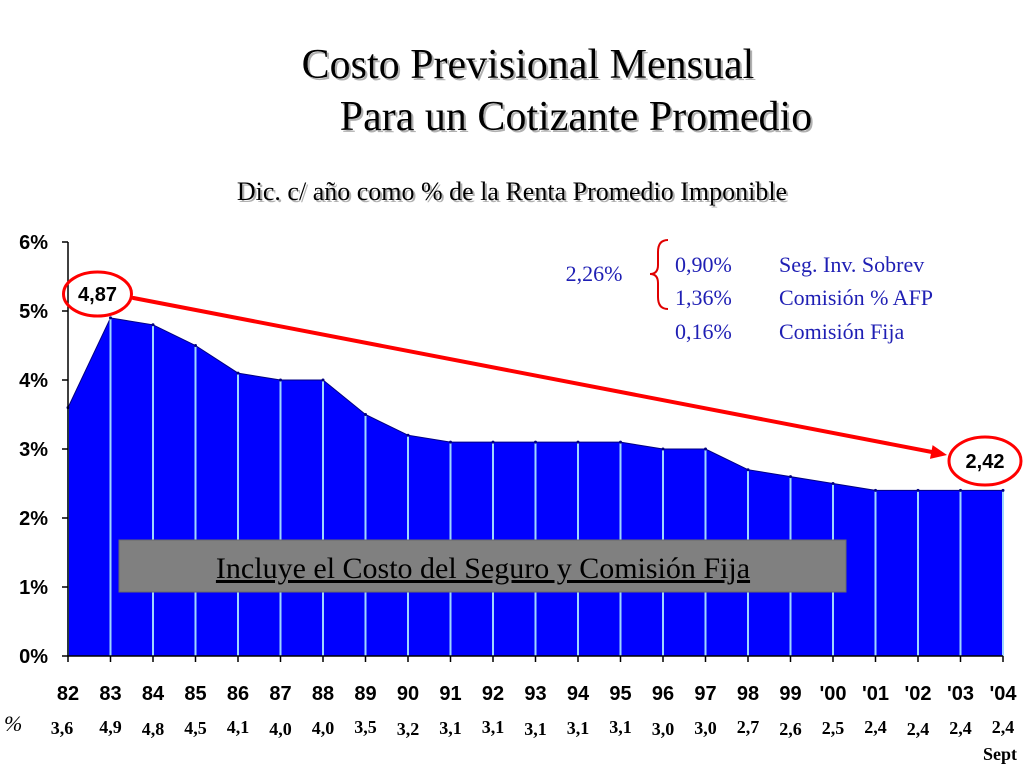  Describe the element at coordinates (938, 452) in the screenshot. I see `trend-arrowhead` at that location.